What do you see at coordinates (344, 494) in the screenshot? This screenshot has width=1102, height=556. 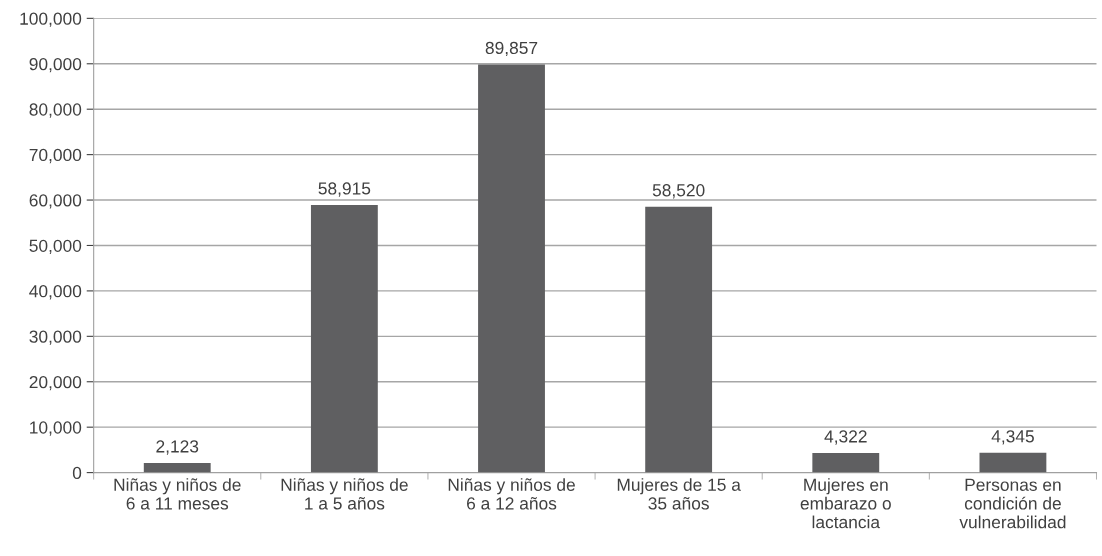 I see `x-tick-label: Niñas y niños de 1 a 5 años` at bounding box center [344, 494].